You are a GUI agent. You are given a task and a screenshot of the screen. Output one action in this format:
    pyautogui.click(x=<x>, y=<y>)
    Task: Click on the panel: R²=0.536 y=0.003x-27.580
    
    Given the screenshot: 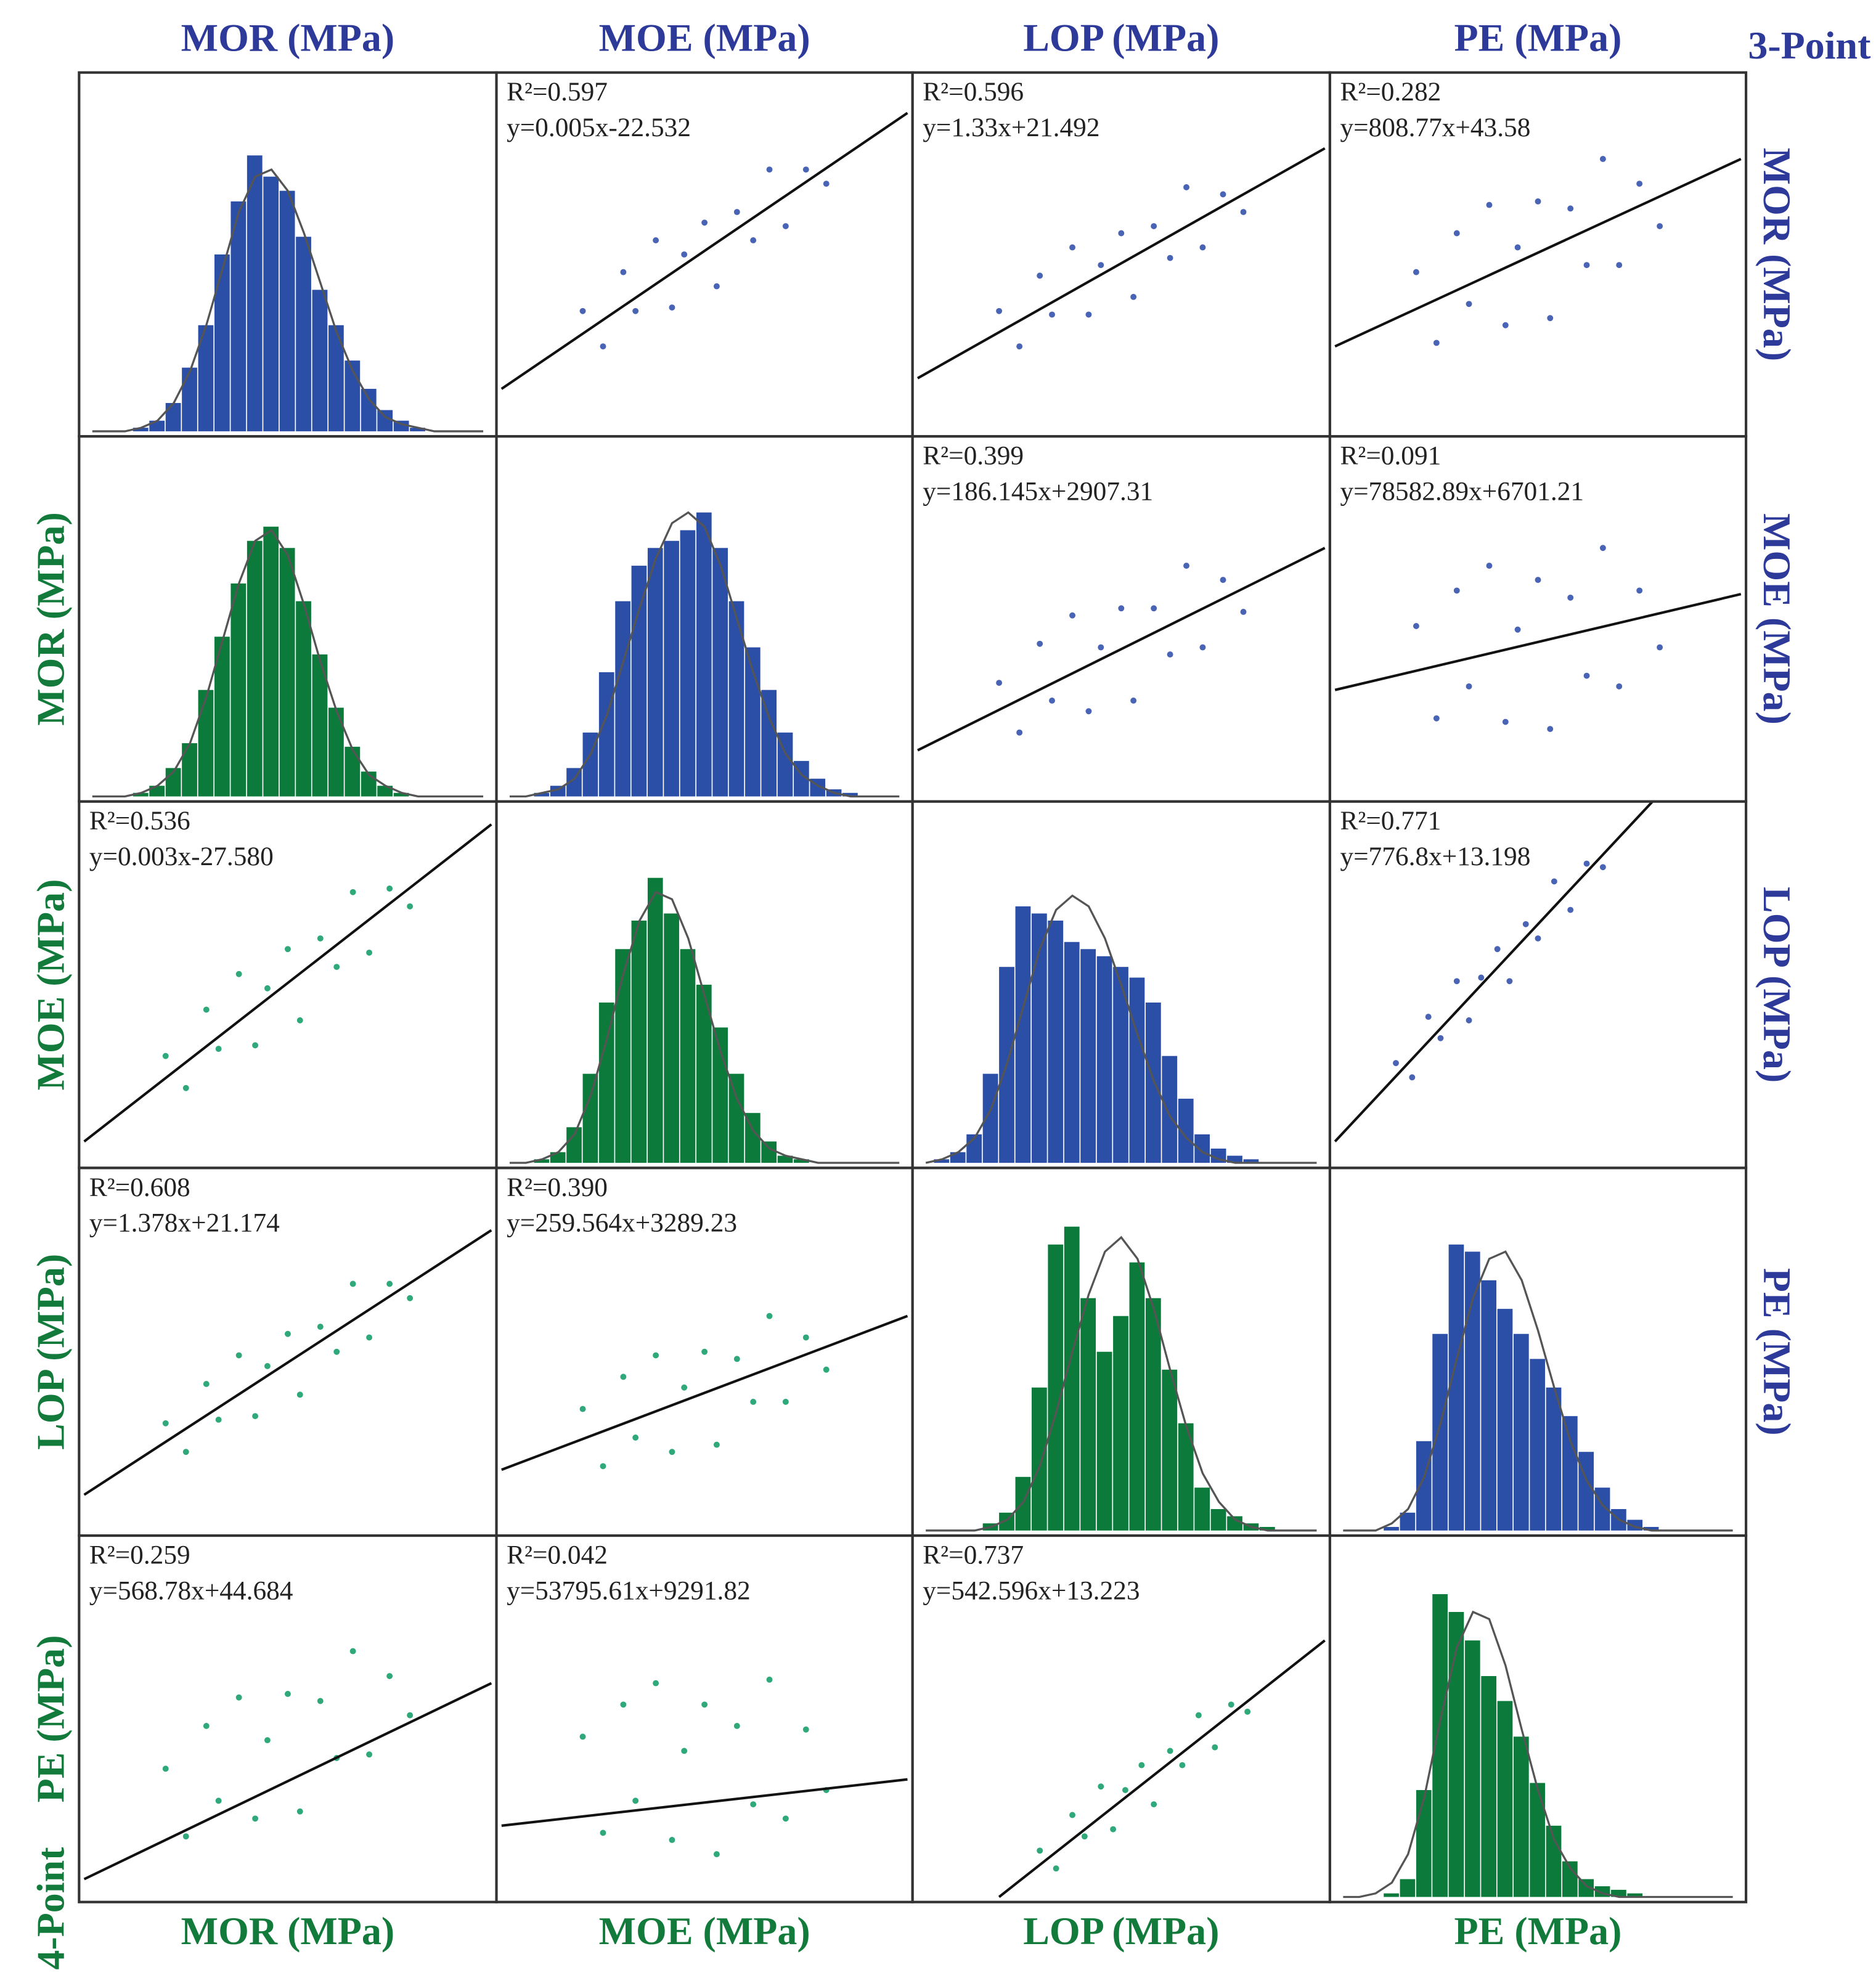 What is the action you would take?
    pyautogui.click(x=288, y=984)
    